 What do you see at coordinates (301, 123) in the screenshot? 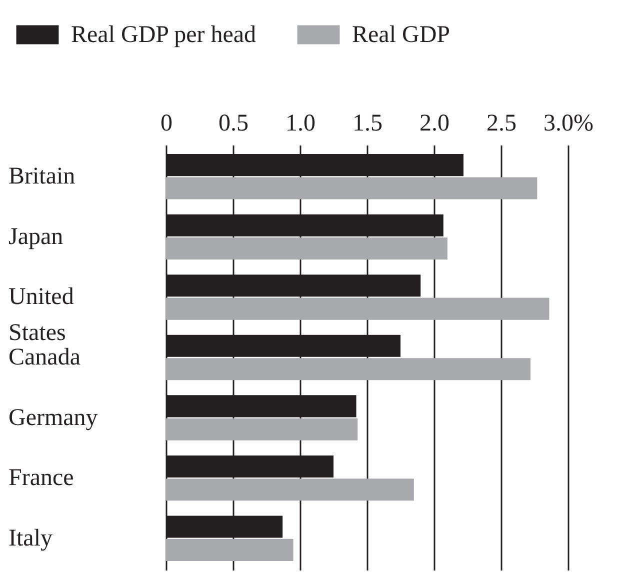
I see `x-tick-label: 1.0` at bounding box center [301, 123].